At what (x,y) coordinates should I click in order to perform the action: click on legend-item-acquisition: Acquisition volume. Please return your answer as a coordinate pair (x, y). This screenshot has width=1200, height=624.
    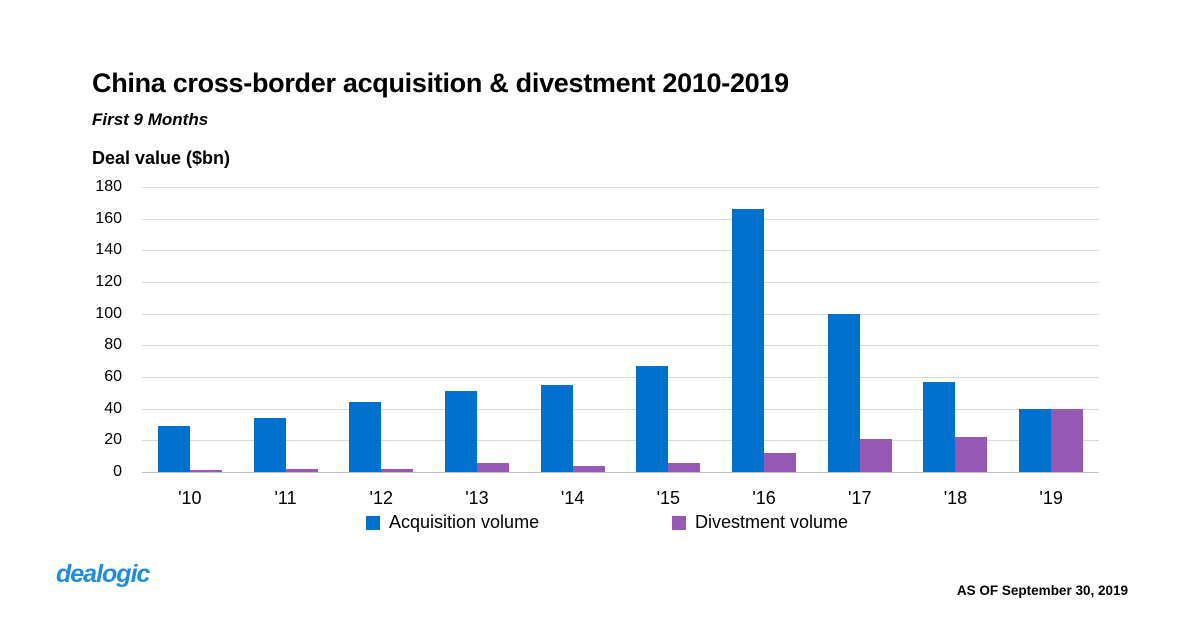
    Looking at the image, I should click on (452, 522).